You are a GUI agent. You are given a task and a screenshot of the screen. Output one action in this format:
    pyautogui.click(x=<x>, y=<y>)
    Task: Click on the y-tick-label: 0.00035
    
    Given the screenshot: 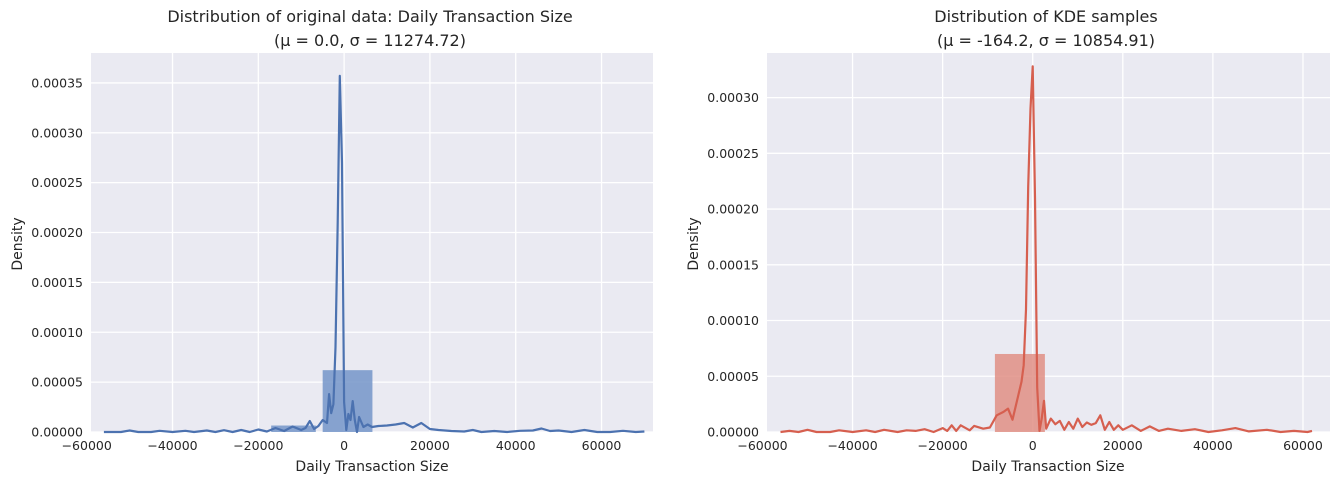 What is the action you would take?
    pyautogui.click(x=57, y=82)
    